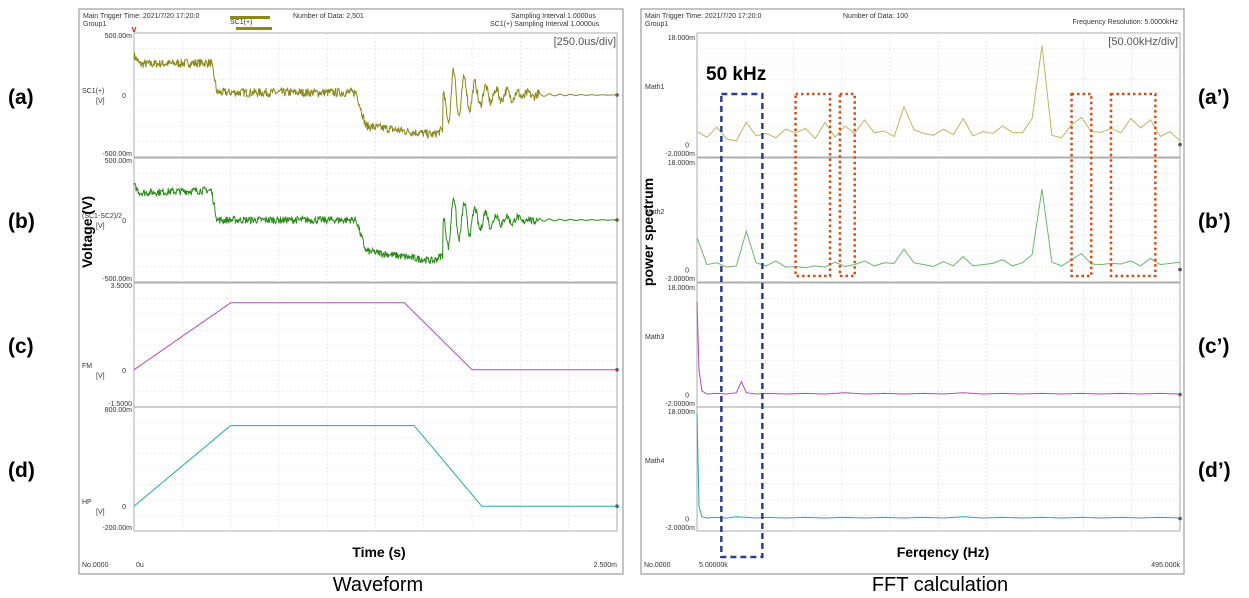 The width and height of the screenshot is (1249, 598). What do you see at coordinates (21, 221) in the screenshot?
I see `waveform-row-label: (b)` at bounding box center [21, 221].